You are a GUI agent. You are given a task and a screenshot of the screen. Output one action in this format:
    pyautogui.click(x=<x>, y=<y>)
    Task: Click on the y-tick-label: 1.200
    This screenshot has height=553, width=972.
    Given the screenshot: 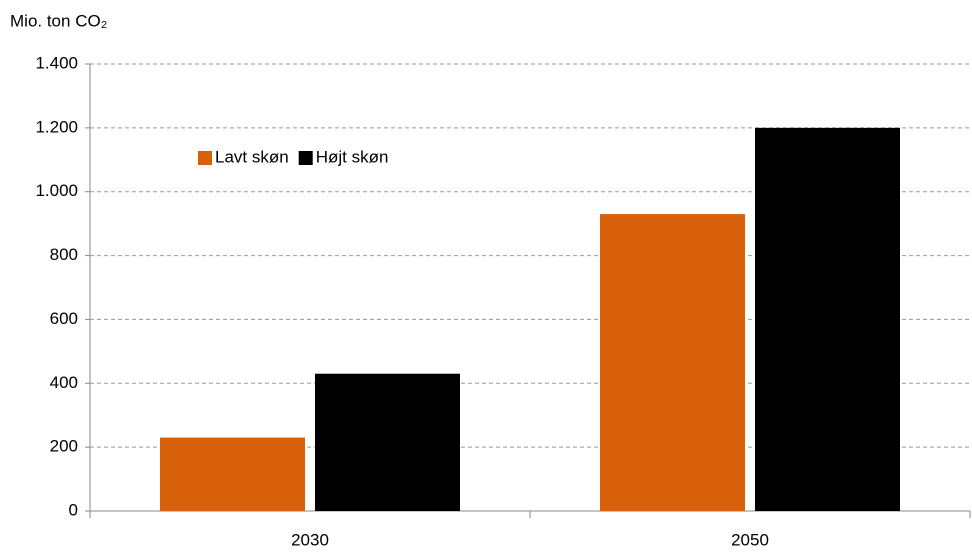 What is the action you would take?
    pyautogui.click(x=56, y=126)
    